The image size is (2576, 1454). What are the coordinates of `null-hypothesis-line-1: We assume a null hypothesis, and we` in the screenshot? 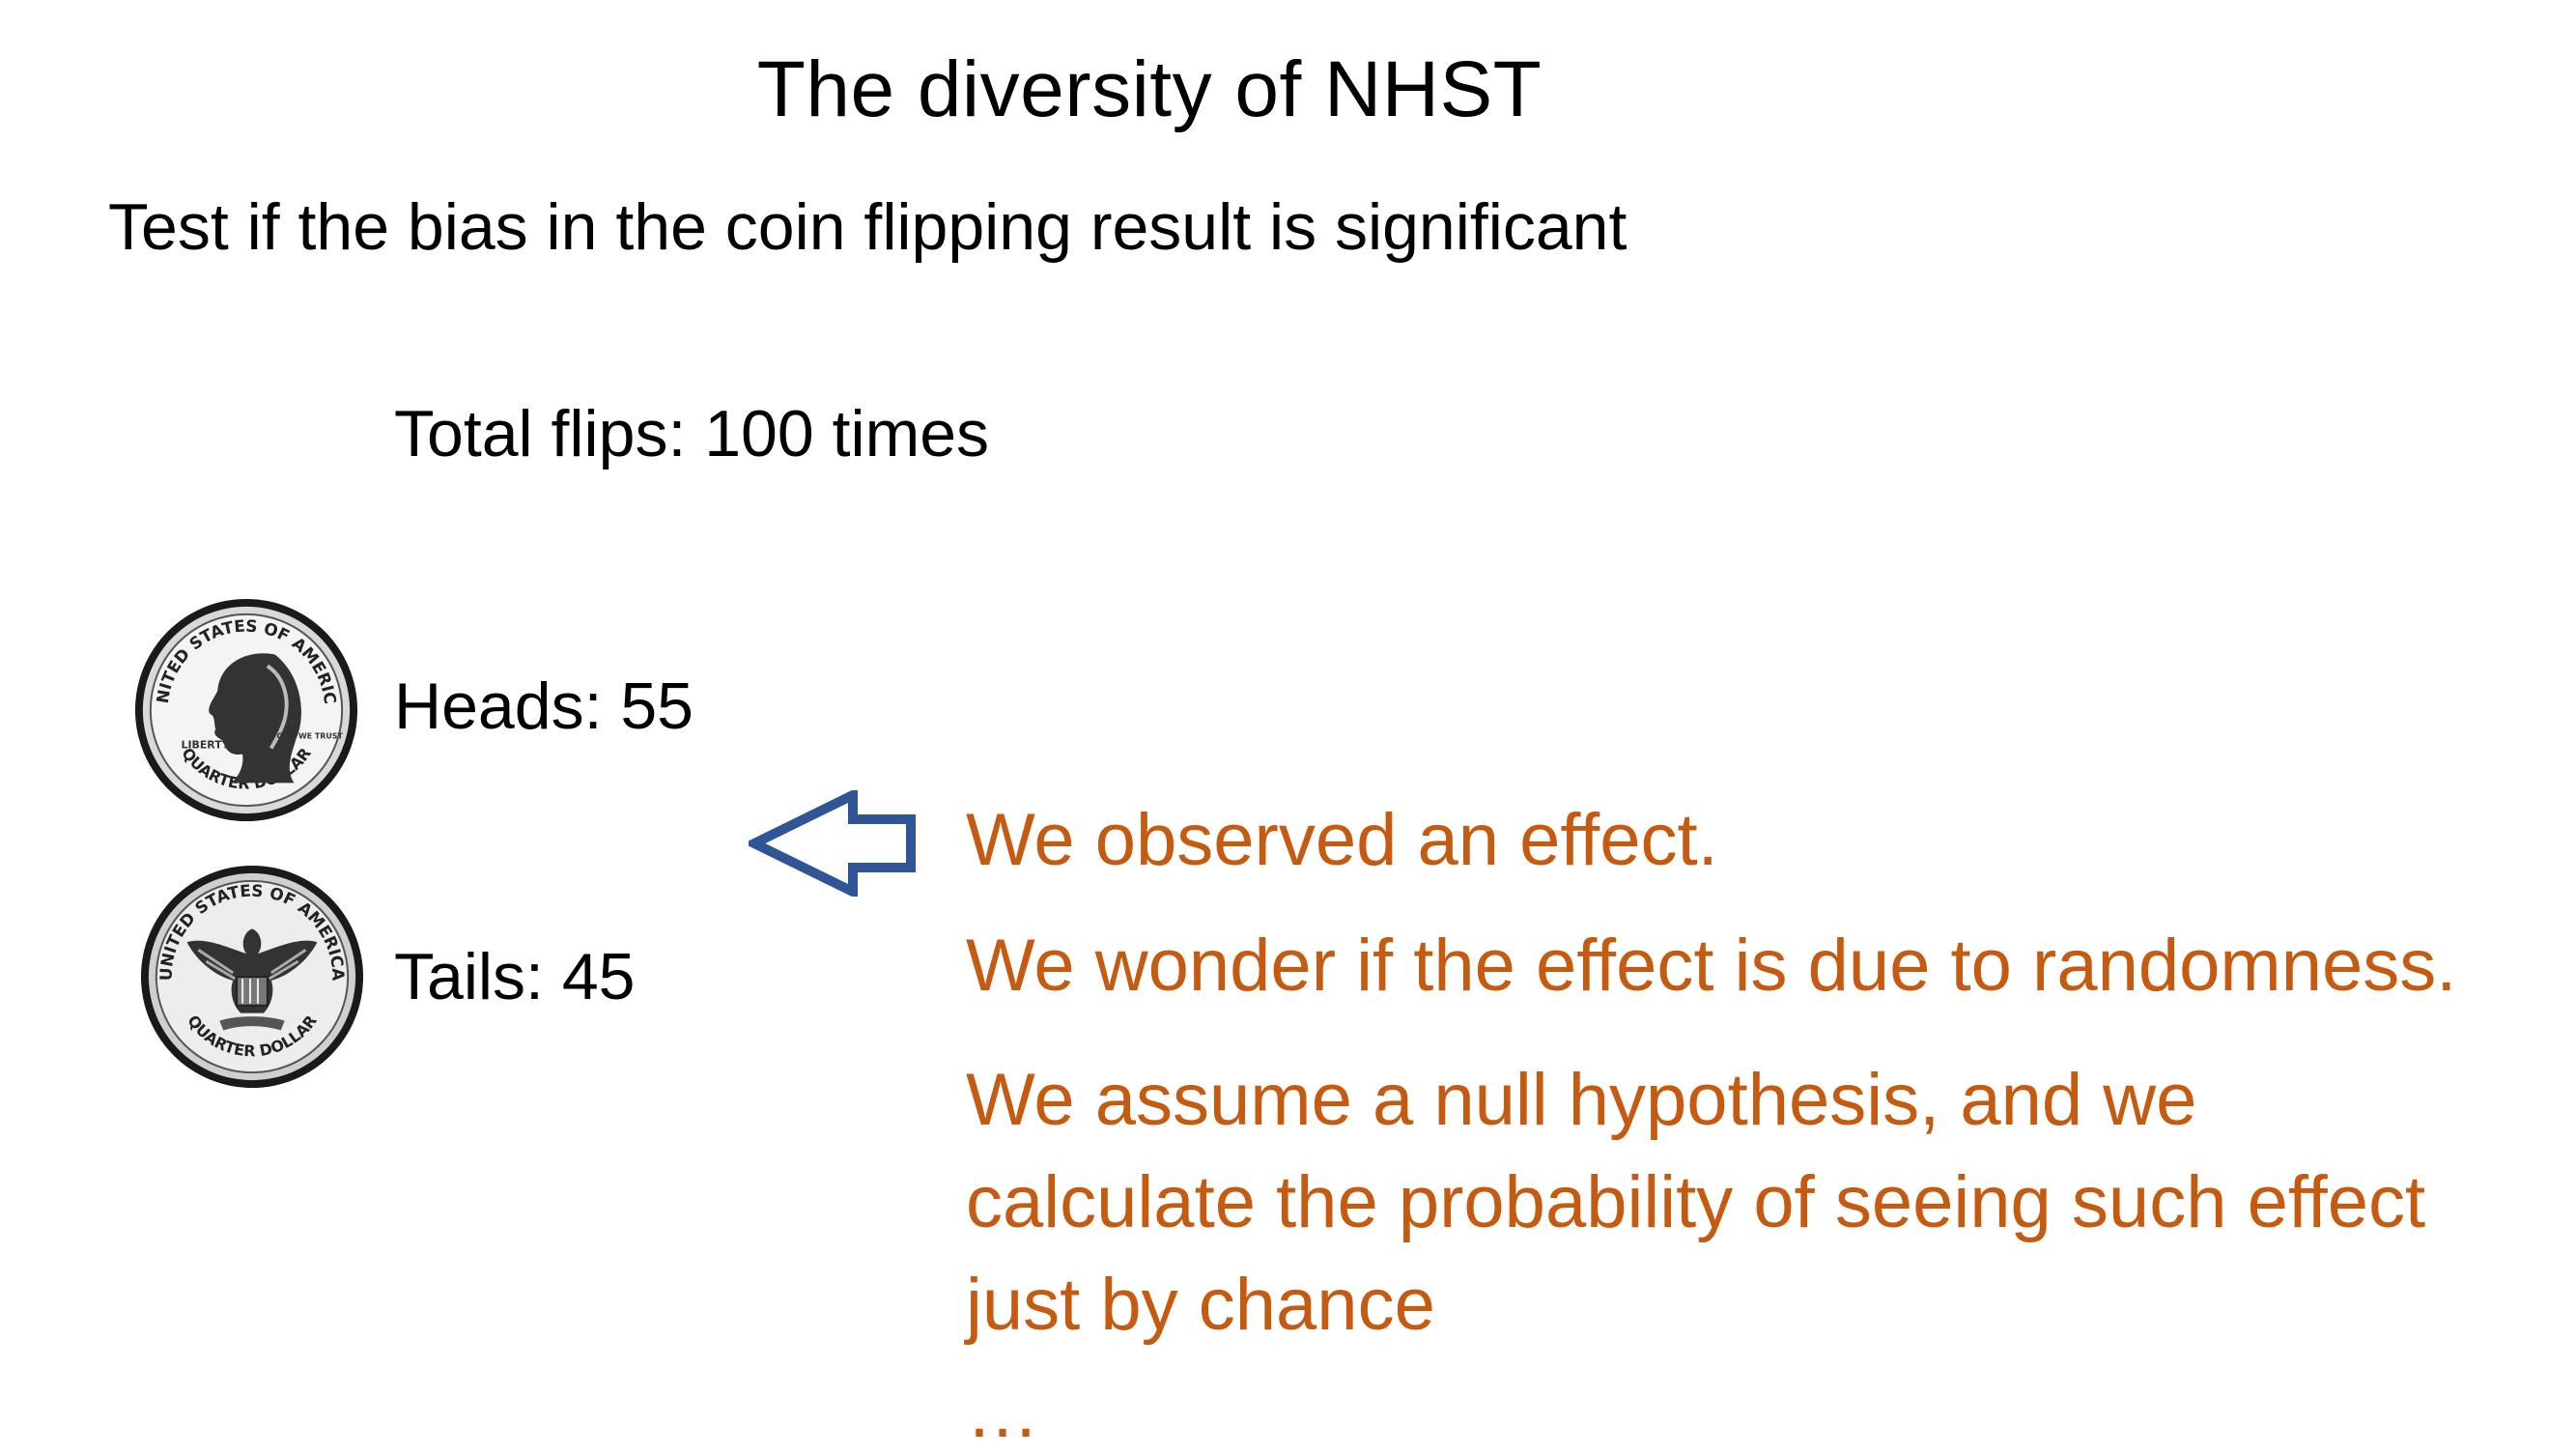 It's located at (1581, 1100).